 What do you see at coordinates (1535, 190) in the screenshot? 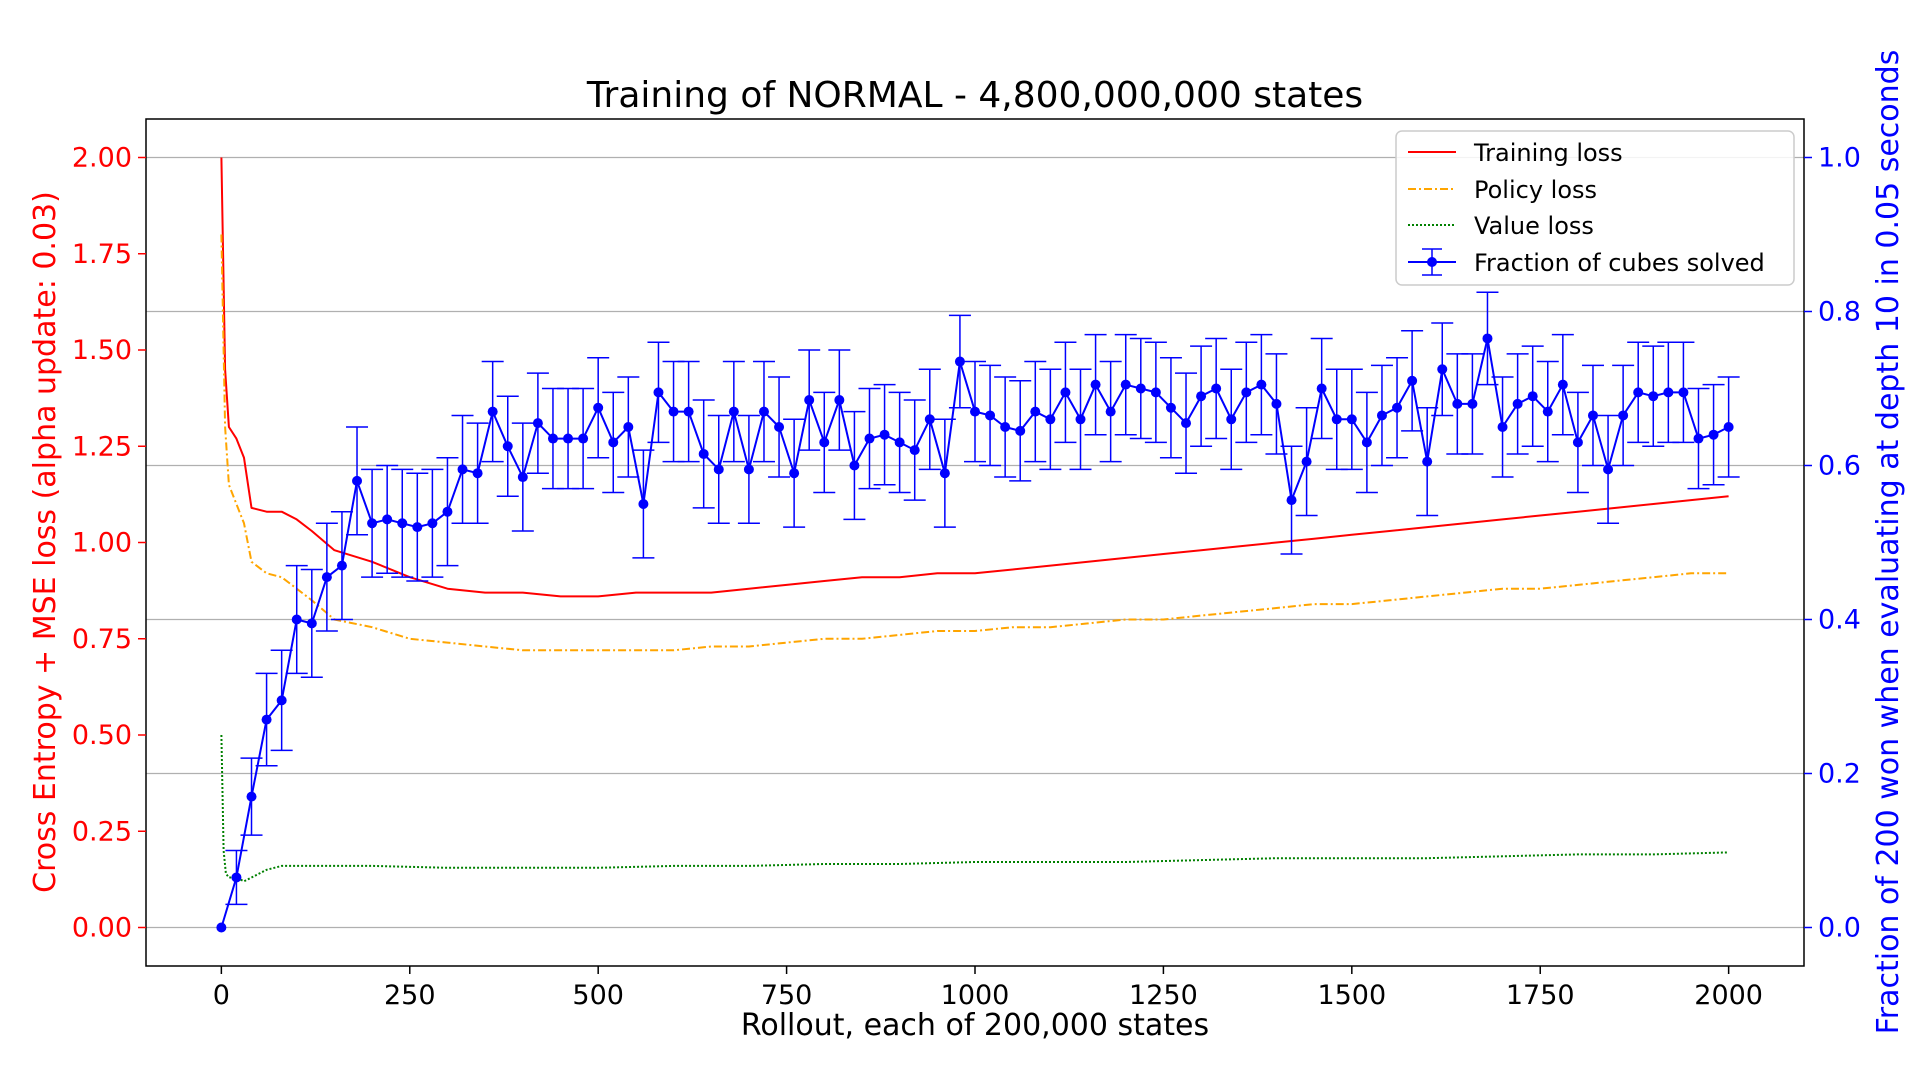
I see `legend-label-policy: Policy loss` at bounding box center [1535, 190].